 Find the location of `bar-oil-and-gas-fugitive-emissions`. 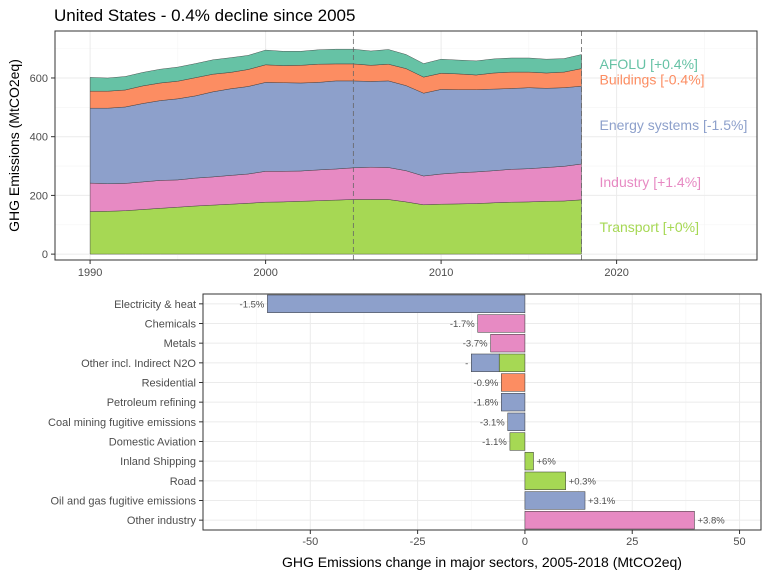

bar-oil-and-gas-fugitive-emissions is located at coordinates (555, 500).